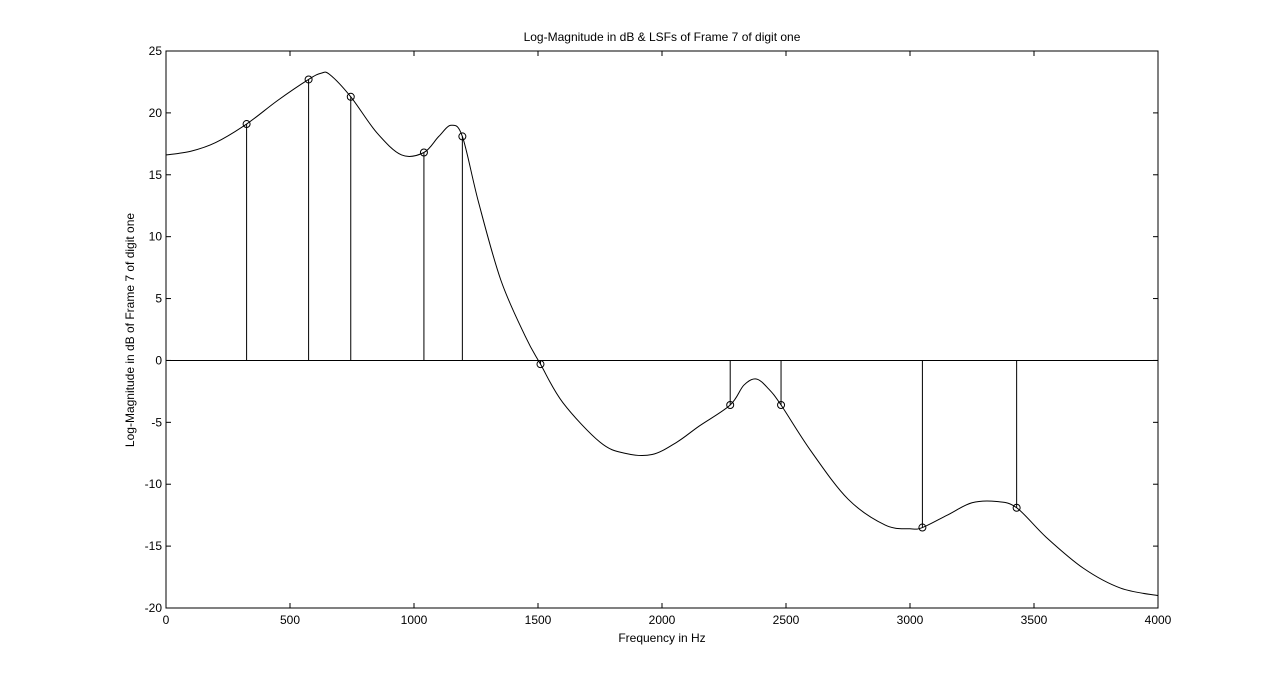  I want to click on y-tick-label: -5, so click(156, 422).